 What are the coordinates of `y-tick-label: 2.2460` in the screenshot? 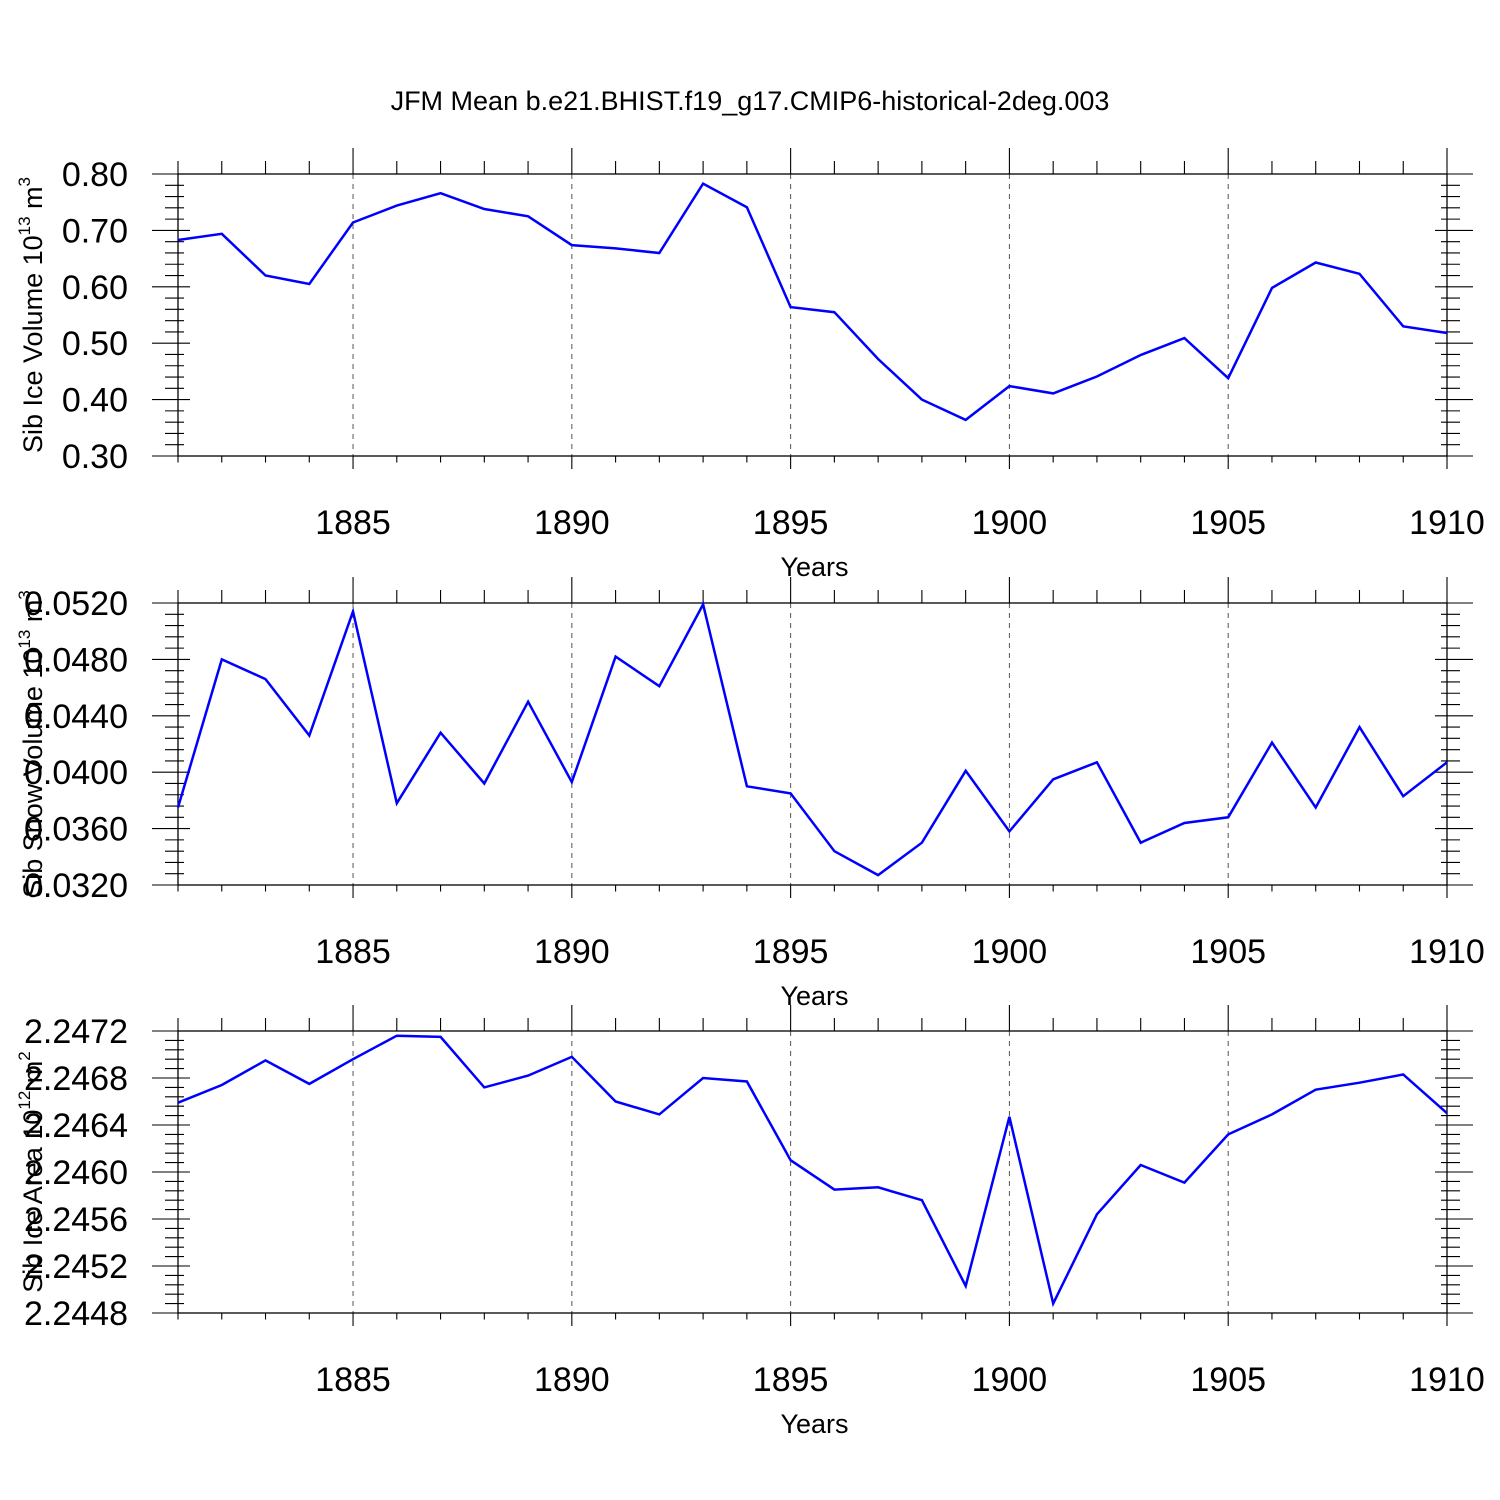 It's located at (76, 1173).